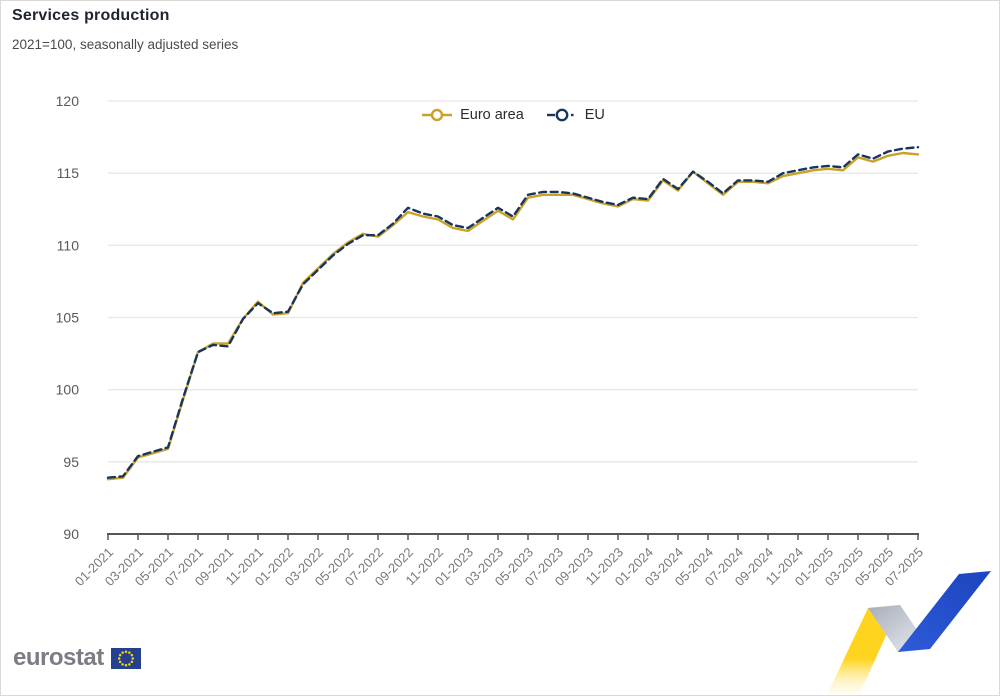 Image resolution: width=1000 pixels, height=696 pixels. What do you see at coordinates (58, 657) in the screenshot?
I see `eurostat-logo-text: eurostat` at bounding box center [58, 657].